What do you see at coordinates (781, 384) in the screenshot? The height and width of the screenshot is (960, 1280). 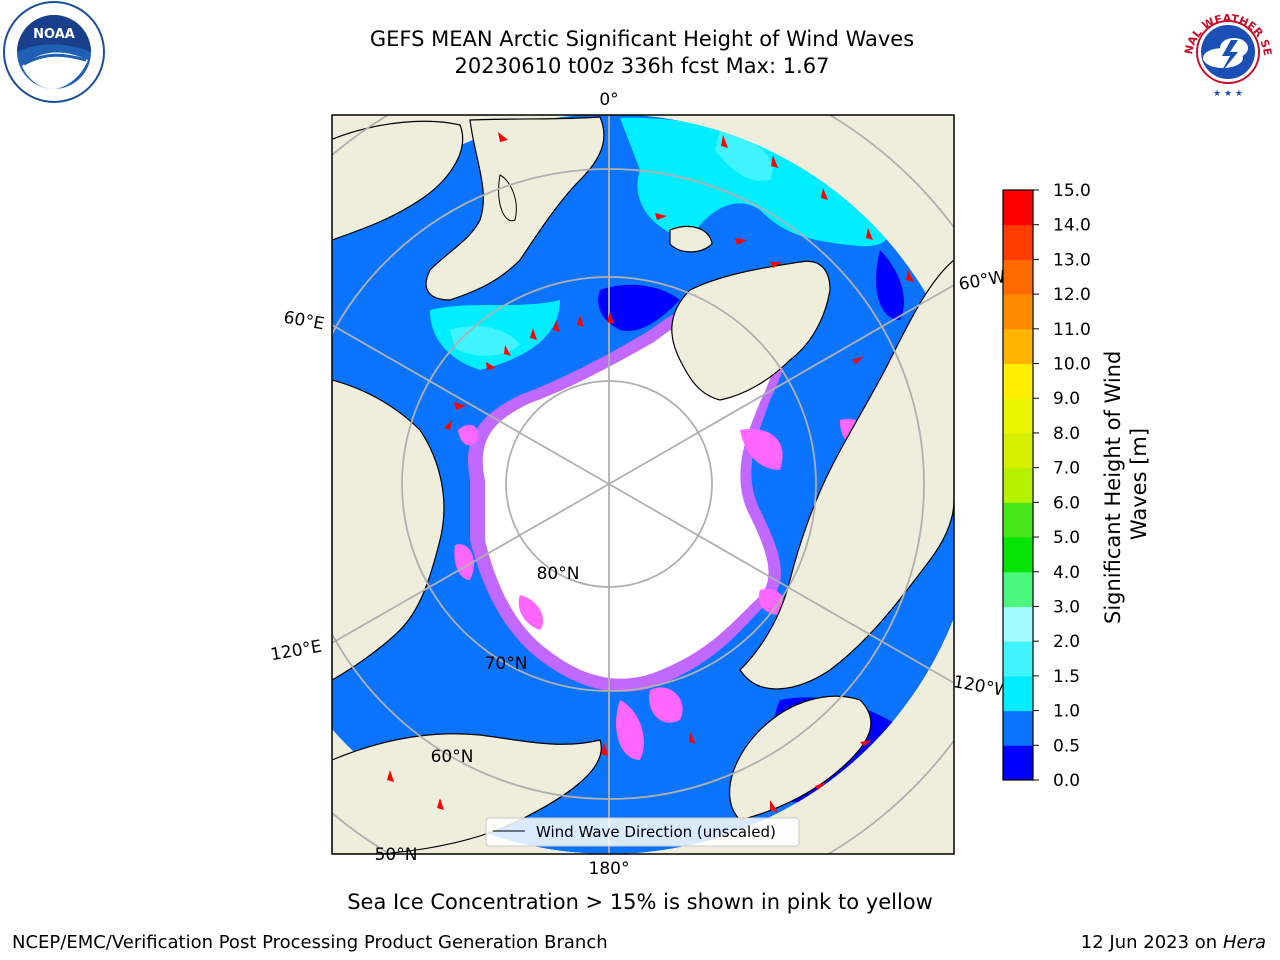 I see `meridian-60w` at bounding box center [781, 384].